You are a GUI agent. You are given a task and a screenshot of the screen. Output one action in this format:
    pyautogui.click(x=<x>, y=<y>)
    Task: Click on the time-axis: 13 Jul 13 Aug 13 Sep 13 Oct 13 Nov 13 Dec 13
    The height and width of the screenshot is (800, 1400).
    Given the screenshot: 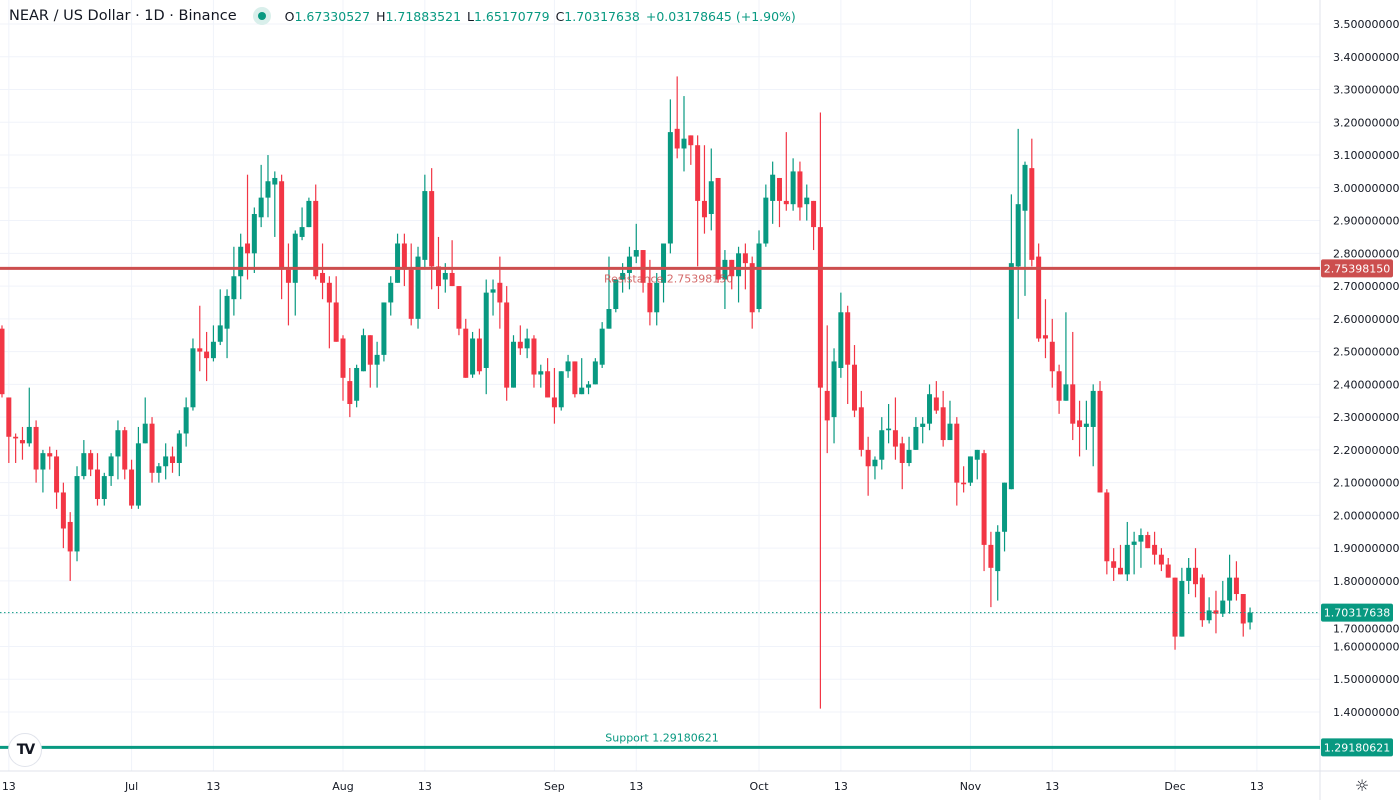 What is the action you would take?
    pyautogui.click(x=633, y=786)
    